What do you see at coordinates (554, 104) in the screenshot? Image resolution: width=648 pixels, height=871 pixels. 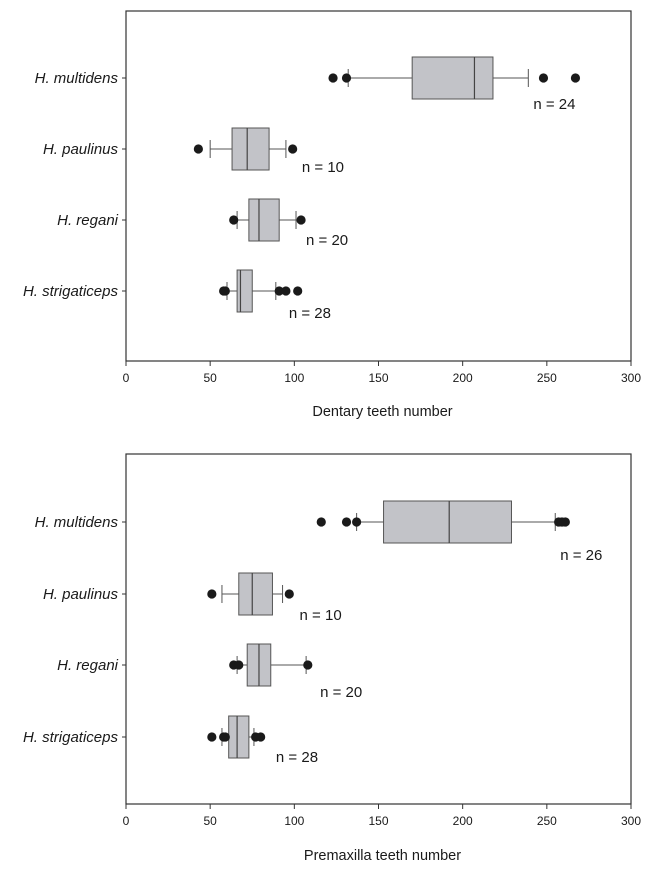 I see `sample-size-label: n = 24` at bounding box center [554, 104].